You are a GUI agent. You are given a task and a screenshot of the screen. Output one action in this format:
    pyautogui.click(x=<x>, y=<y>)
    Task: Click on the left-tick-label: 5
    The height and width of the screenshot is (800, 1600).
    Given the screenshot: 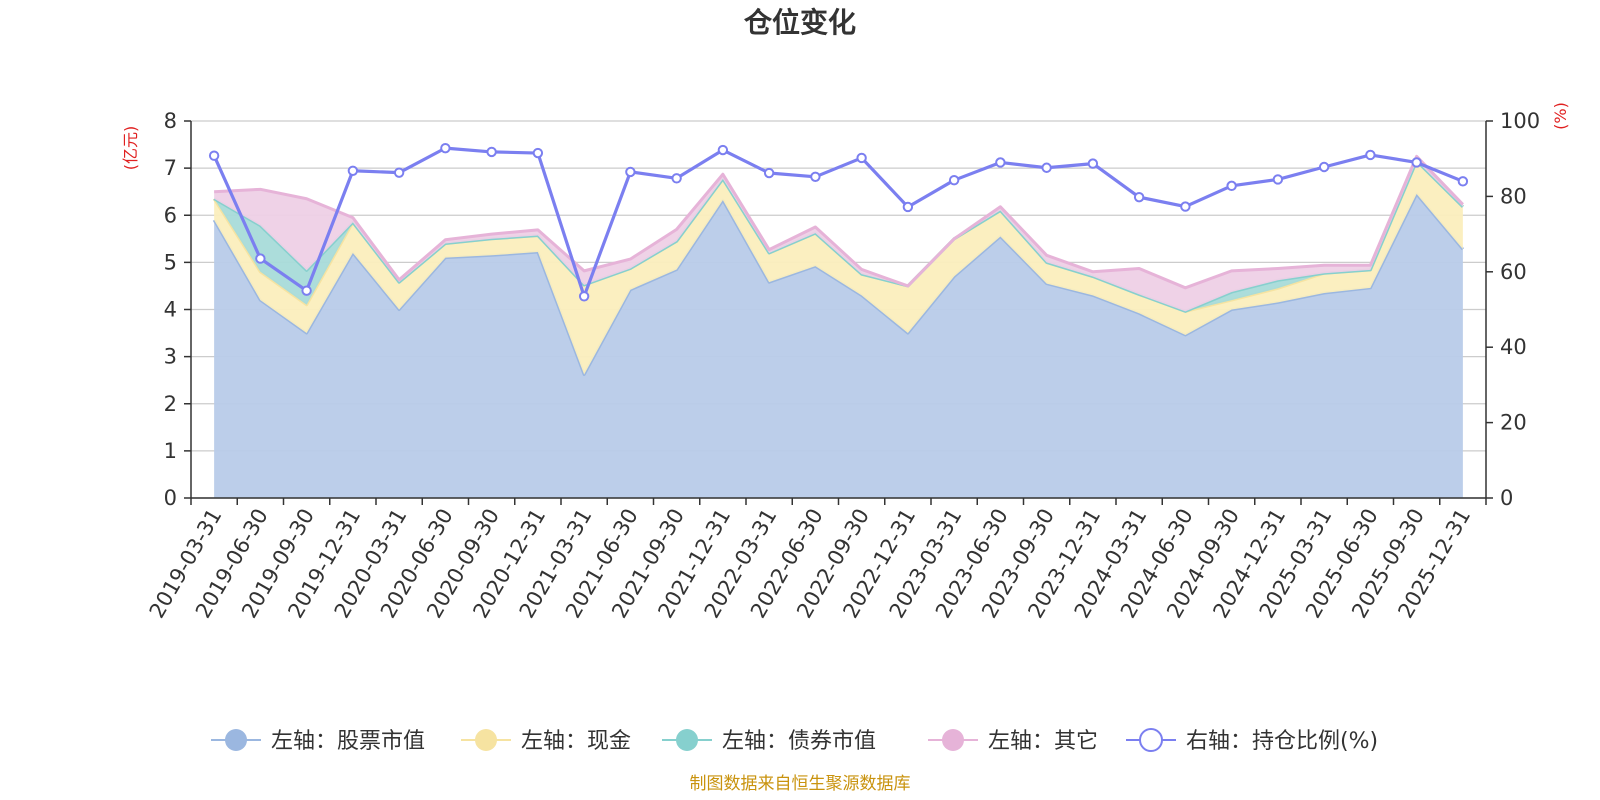 What is the action you would take?
    pyautogui.click(x=170, y=262)
    